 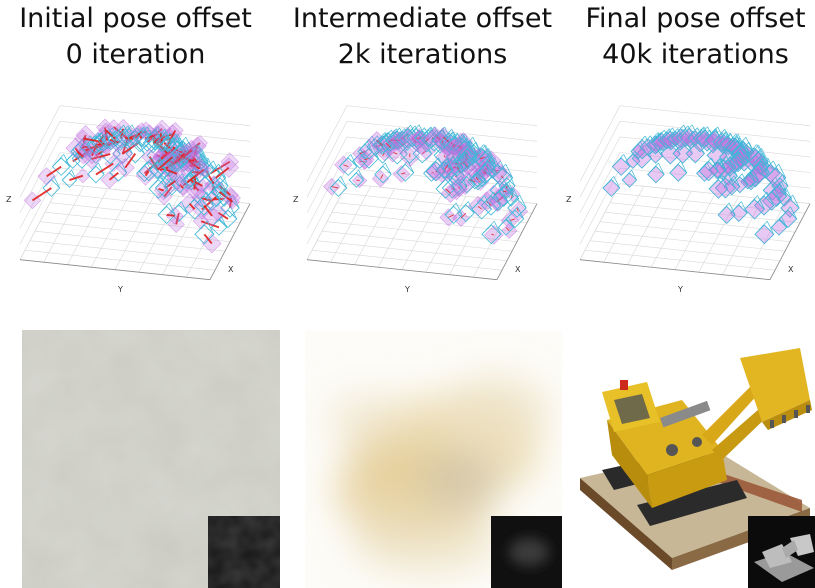 I want to click on panel-subtitle: 0 iteration, so click(x=135, y=54).